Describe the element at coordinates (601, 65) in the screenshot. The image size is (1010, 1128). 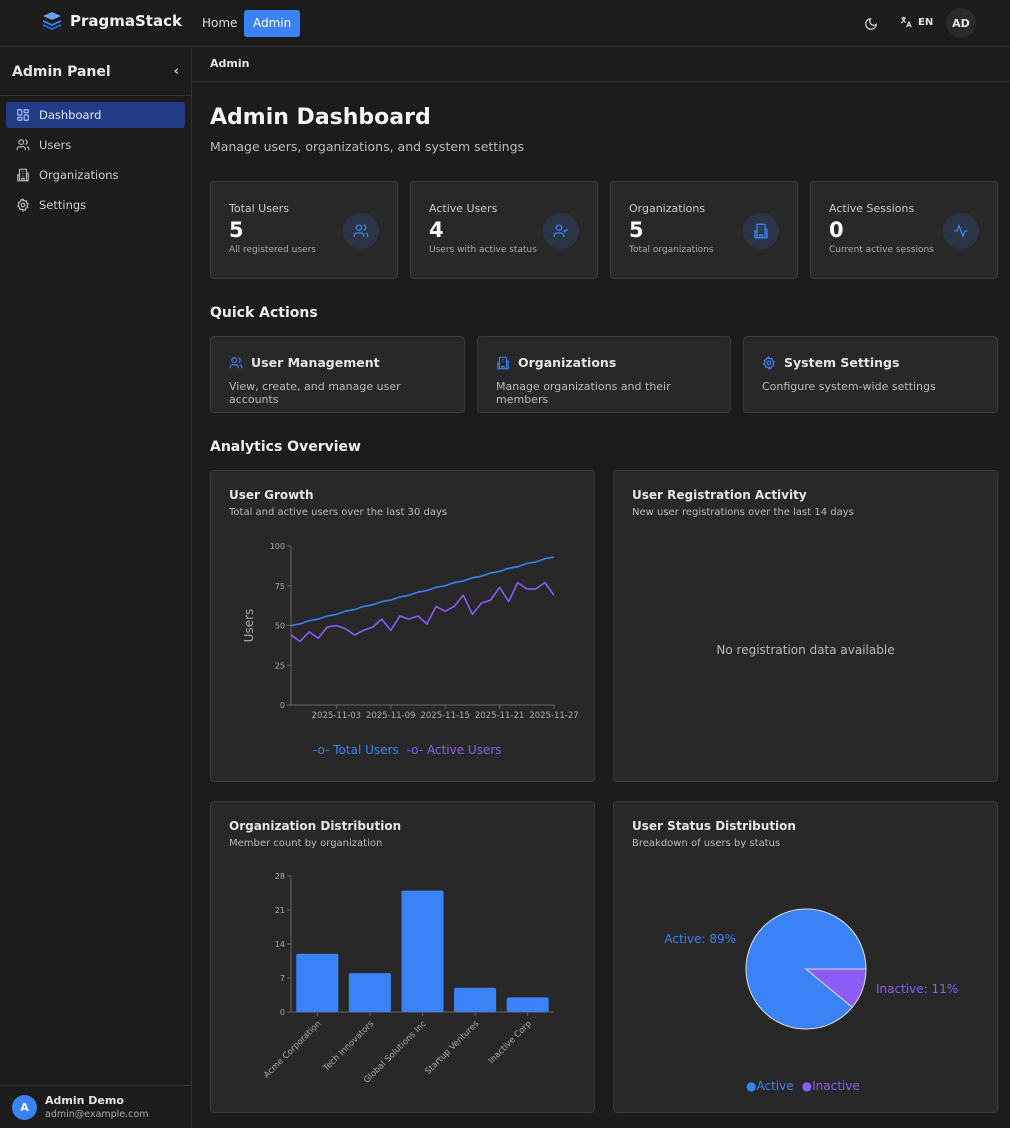
I see `breadcrumb: Admin` at that location.